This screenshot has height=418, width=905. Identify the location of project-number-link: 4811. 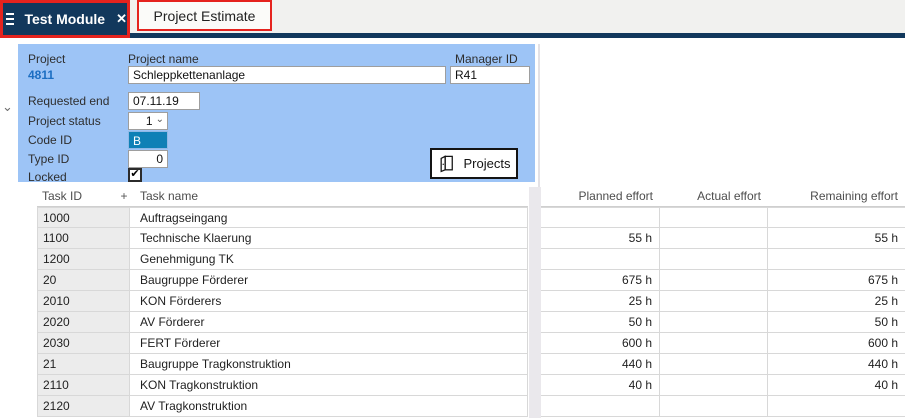
(41, 75).